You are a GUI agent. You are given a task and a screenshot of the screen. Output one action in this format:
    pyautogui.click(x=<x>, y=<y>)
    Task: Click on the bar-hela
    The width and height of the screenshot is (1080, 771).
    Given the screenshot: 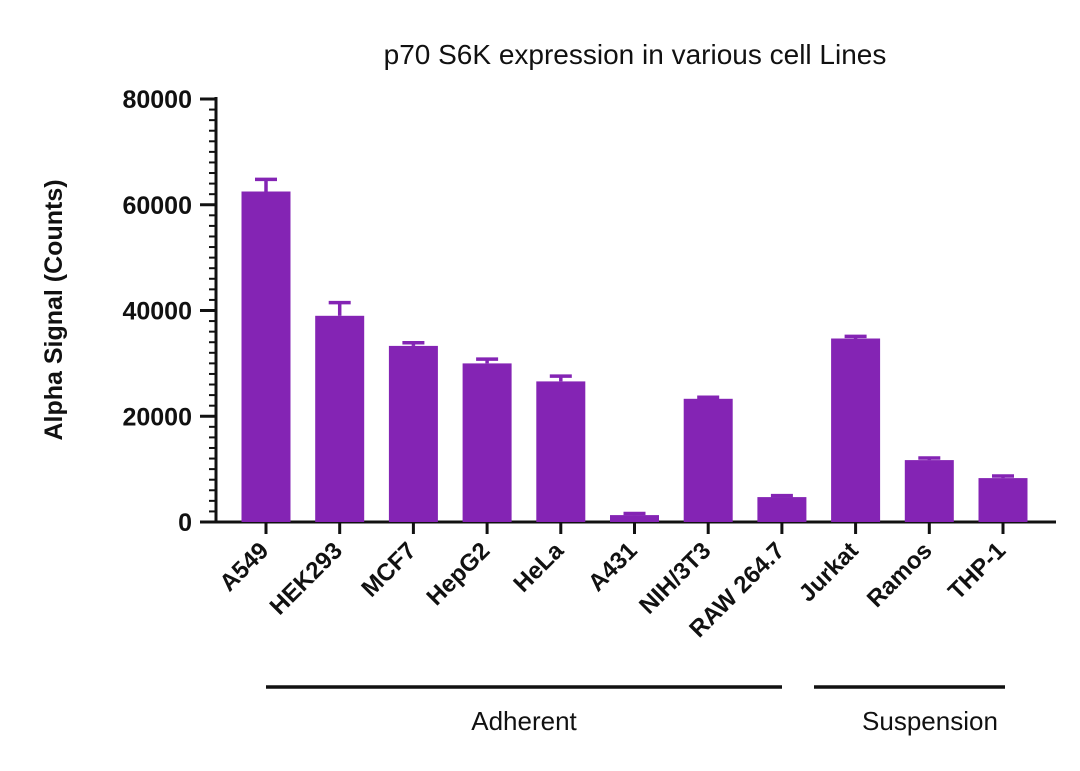 What is the action you would take?
    pyautogui.click(x=561, y=451)
    